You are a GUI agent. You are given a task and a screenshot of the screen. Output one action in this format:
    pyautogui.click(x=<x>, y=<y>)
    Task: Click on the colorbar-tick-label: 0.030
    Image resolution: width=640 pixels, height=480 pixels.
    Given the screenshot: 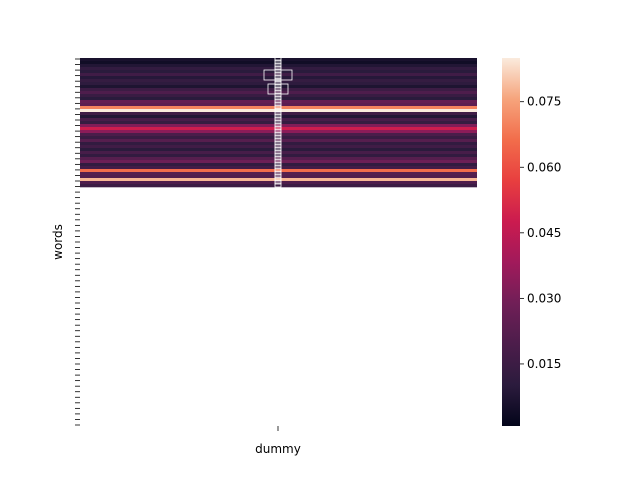 What is the action you would take?
    pyautogui.click(x=544, y=298)
    